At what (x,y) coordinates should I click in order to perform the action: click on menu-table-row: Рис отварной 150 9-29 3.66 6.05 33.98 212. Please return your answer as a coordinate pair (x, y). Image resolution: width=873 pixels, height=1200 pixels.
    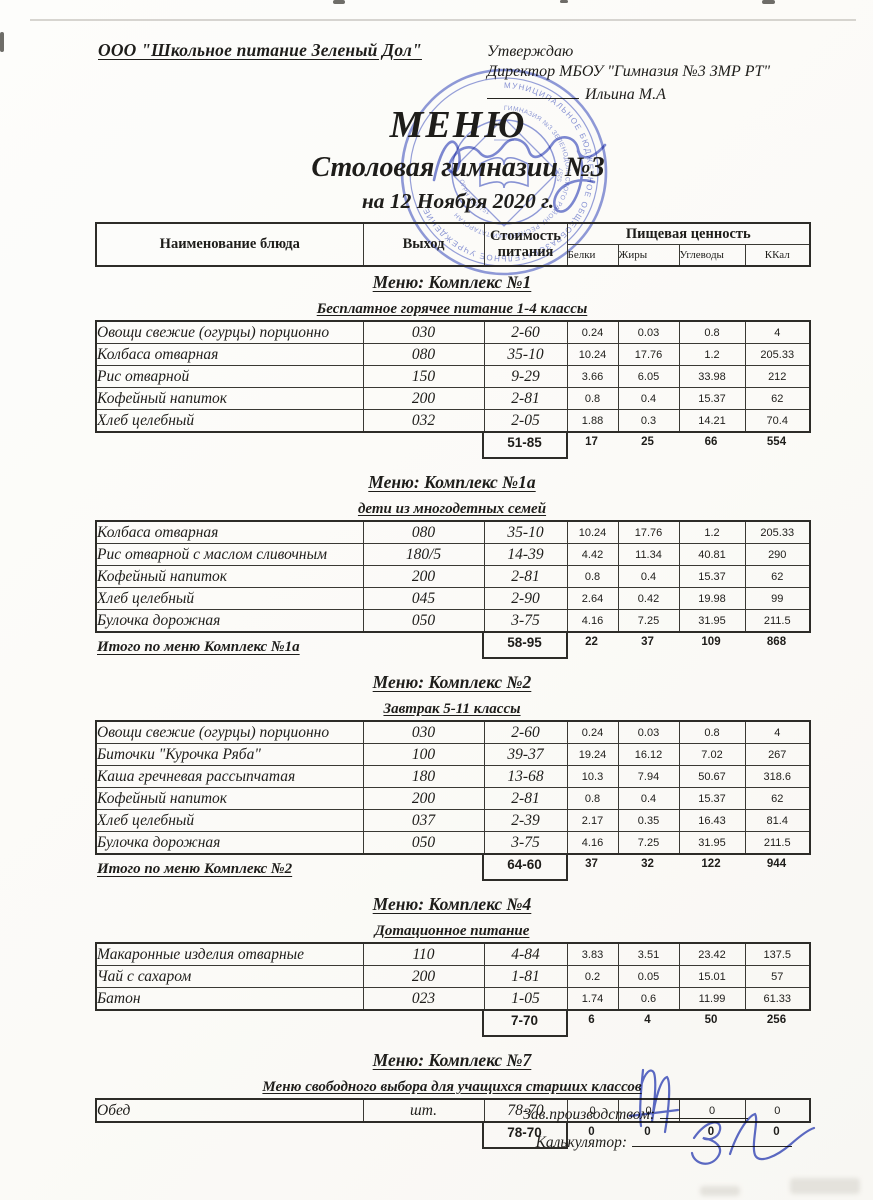
    Looking at the image, I should click on (453, 376).